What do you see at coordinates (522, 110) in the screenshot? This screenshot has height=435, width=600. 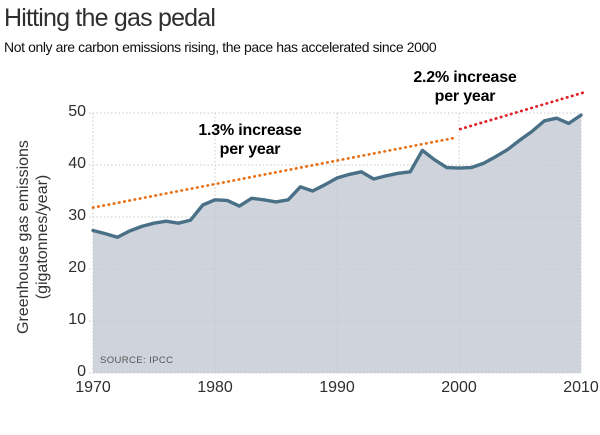 I see `trend-2.2-percent-line` at bounding box center [522, 110].